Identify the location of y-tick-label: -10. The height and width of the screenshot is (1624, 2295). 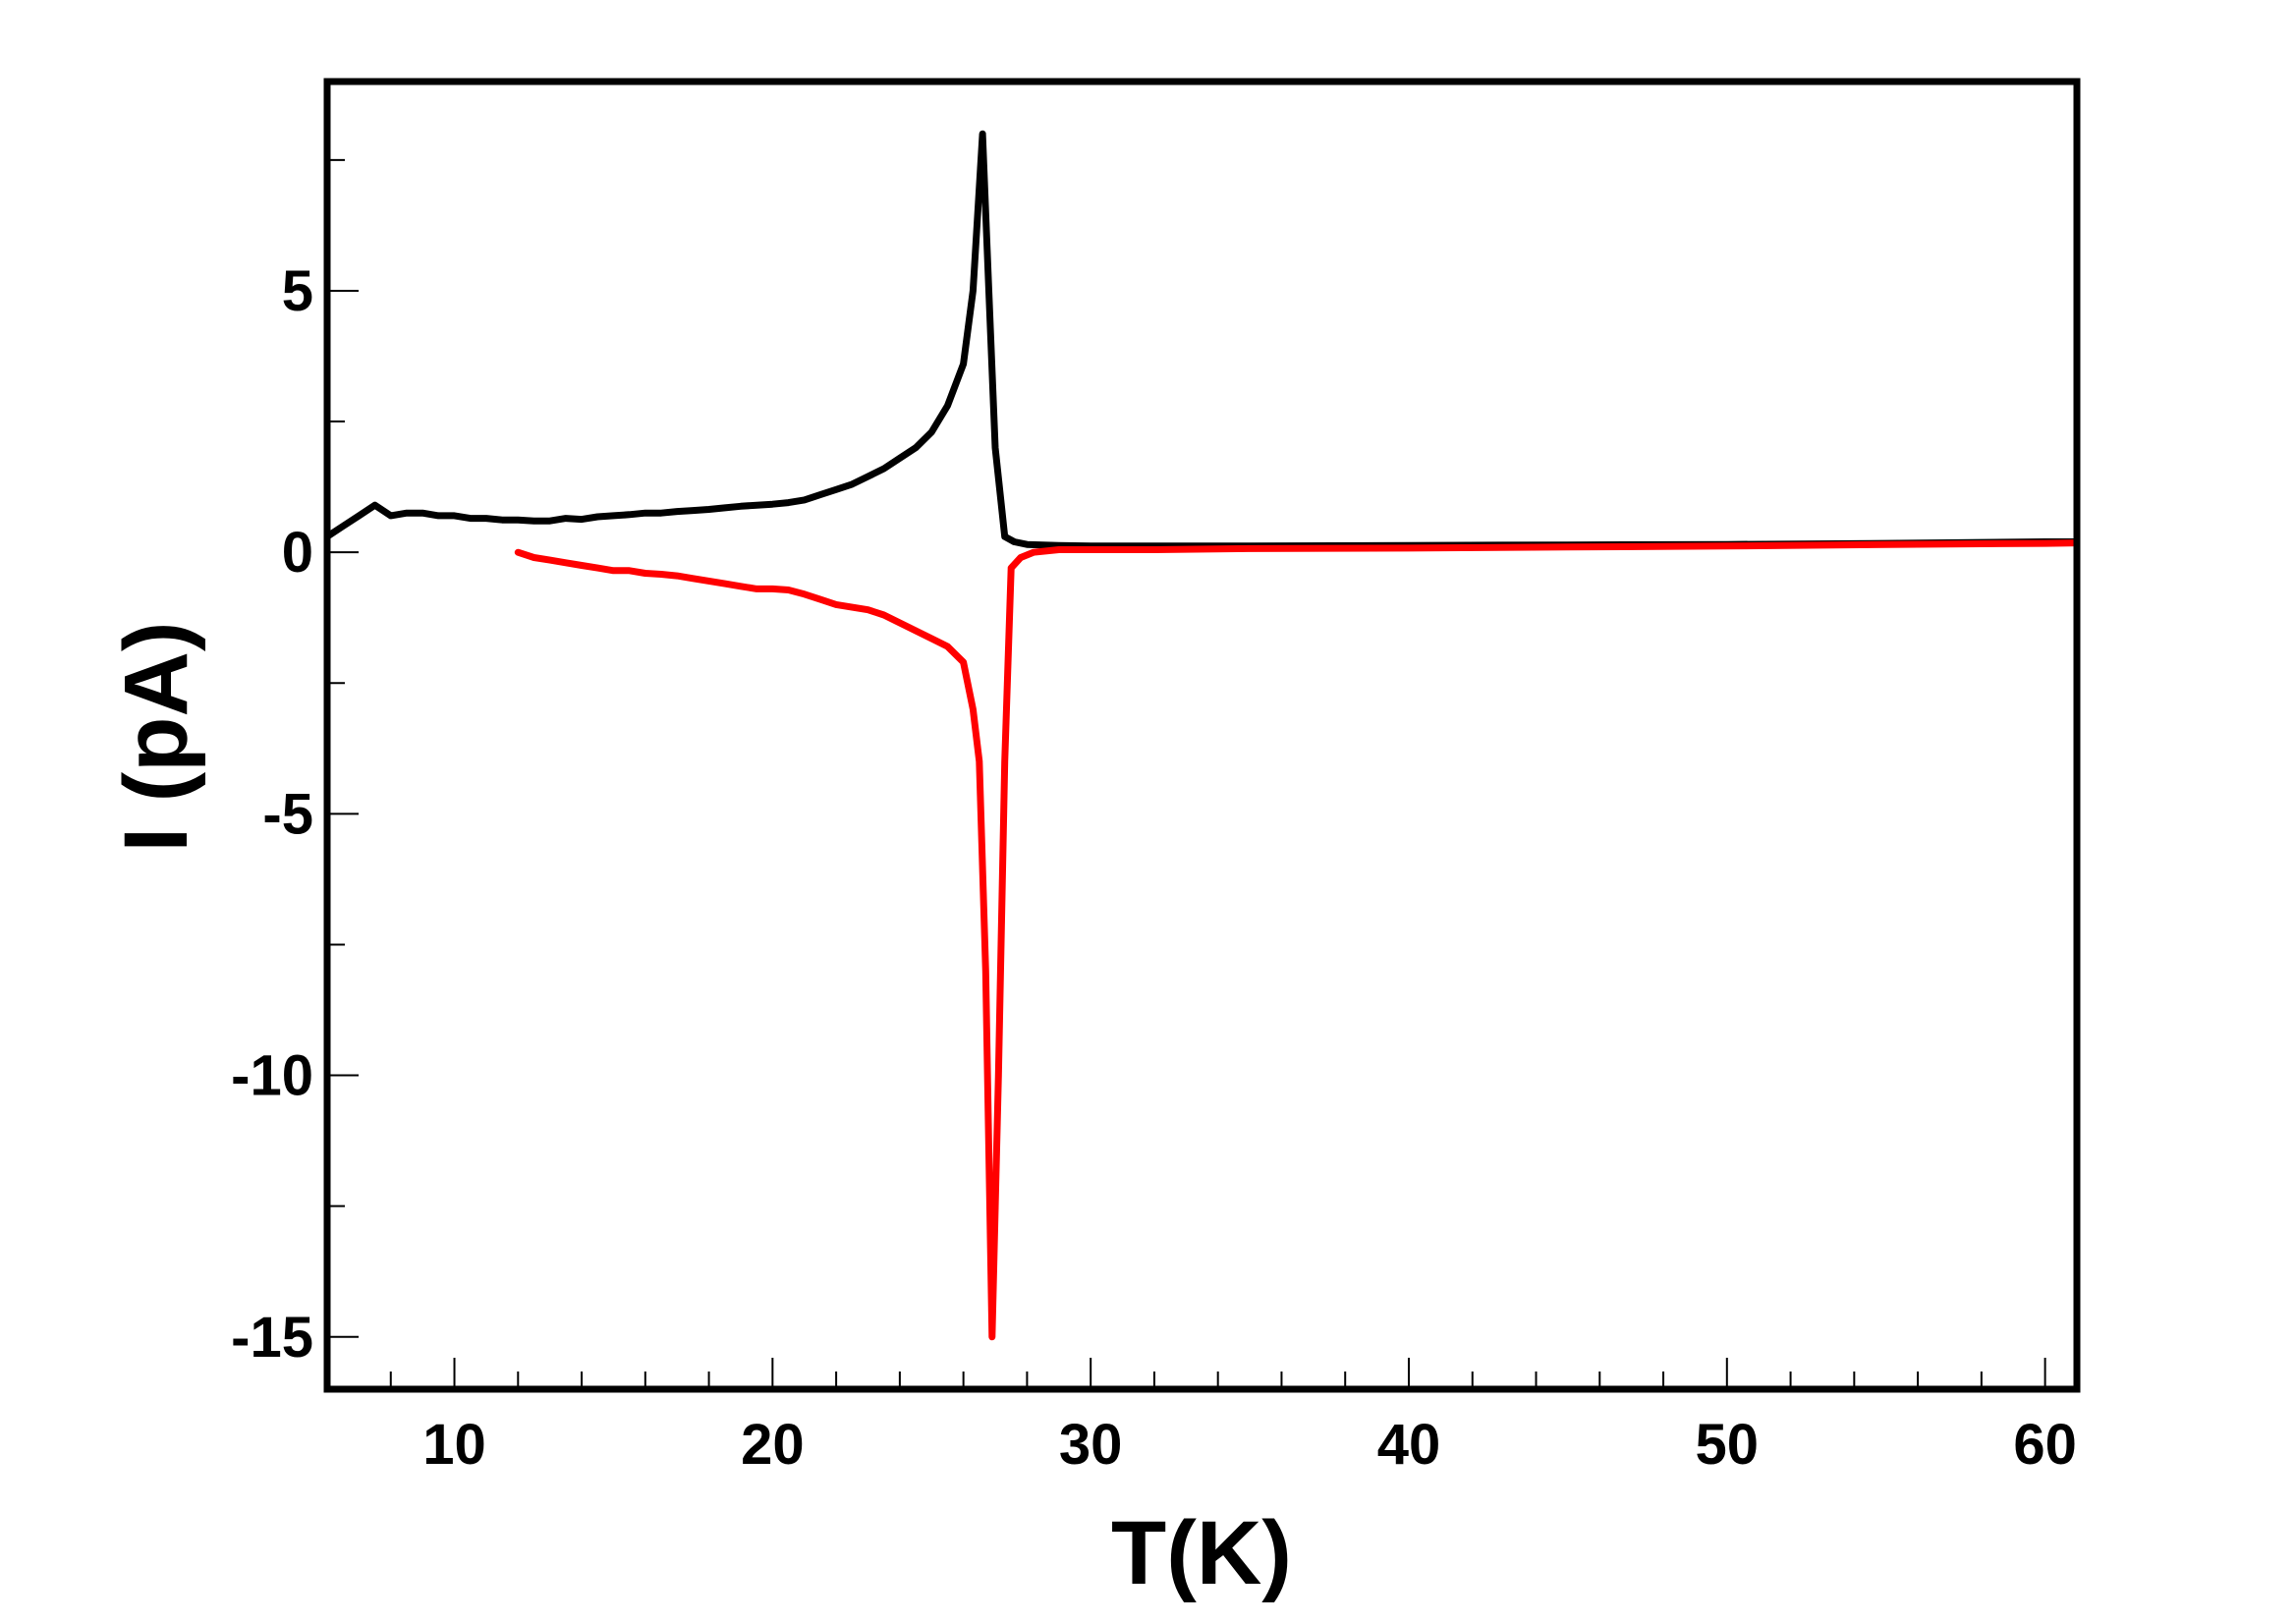
(272, 1076).